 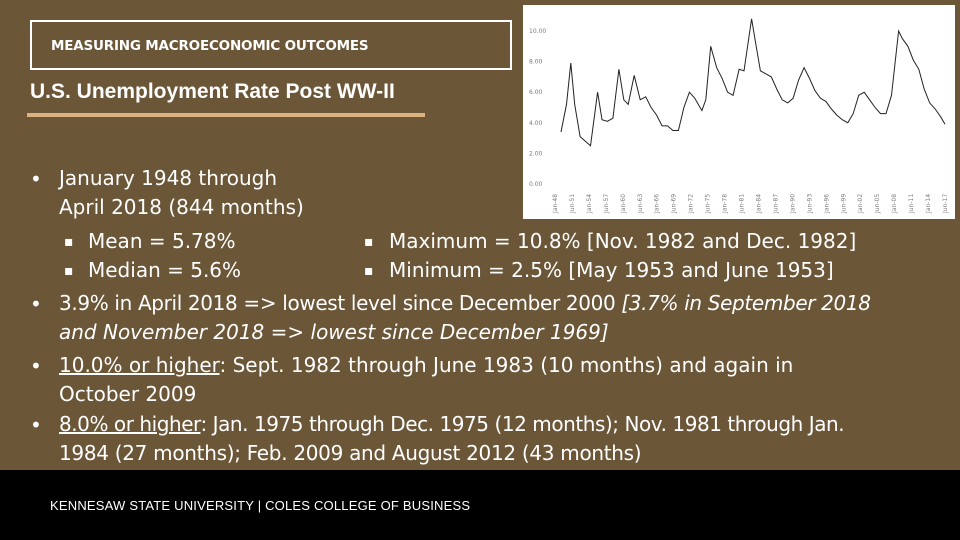 What do you see at coordinates (623, 204) in the screenshot?
I see `x-tick-label: Jan-60` at bounding box center [623, 204].